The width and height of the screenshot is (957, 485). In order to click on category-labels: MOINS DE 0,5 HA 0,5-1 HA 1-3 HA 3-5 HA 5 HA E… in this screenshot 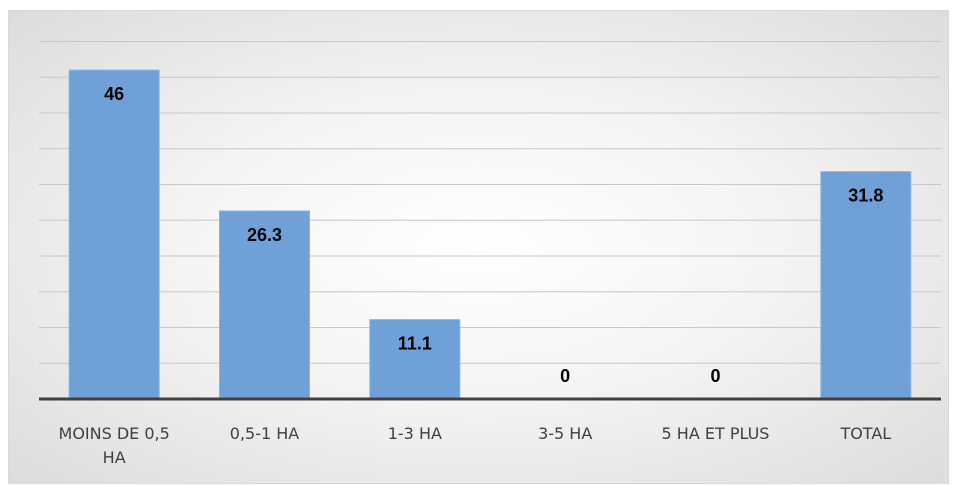, I will do `click(475, 445)`.